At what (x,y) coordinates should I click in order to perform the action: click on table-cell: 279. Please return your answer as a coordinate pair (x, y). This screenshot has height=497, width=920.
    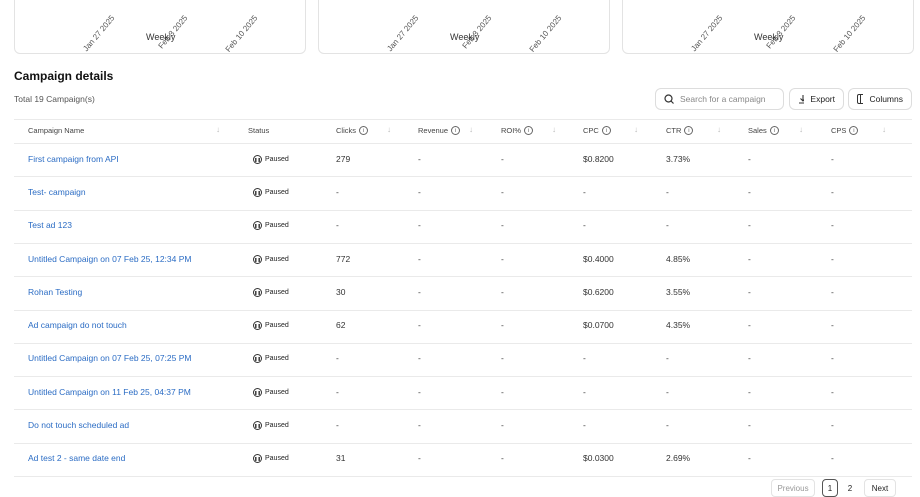
    Looking at the image, I should click on (343, 158).